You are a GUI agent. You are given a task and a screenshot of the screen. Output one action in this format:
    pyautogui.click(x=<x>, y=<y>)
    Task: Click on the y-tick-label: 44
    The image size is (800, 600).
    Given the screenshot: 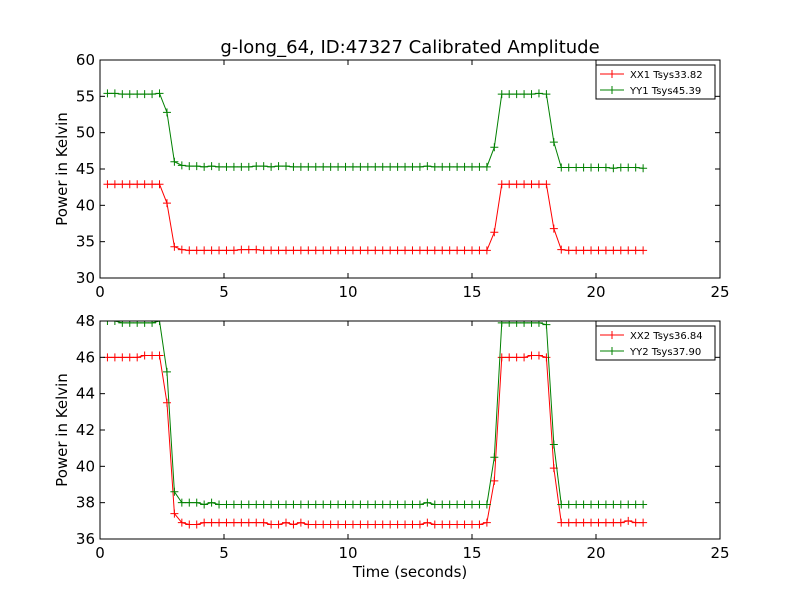 What is the action you would take?
    pyautogui.click(x=85, y=394)
    